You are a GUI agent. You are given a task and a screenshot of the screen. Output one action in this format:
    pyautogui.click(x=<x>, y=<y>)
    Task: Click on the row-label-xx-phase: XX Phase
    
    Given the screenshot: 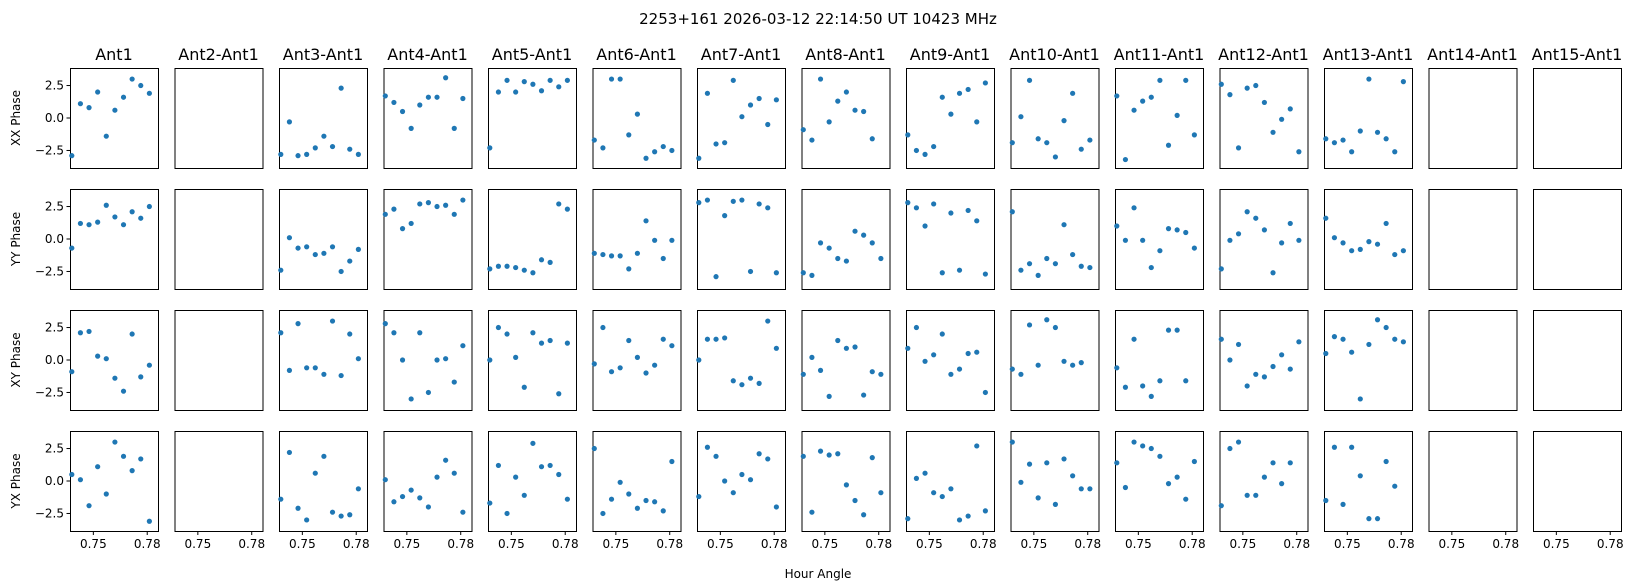 What is the action you would take?
    pyautogui.click(x=16, y=118)
    